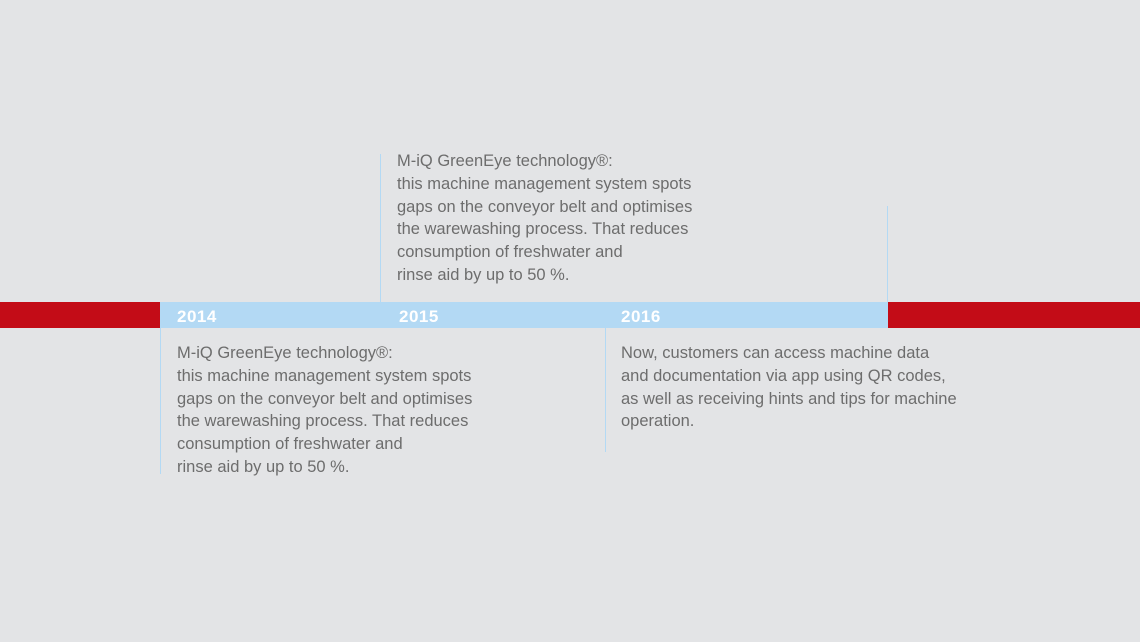  Describe the element at coordinates (1014, 315) in the screenshot. I see `timeline-bar-right` at that location.